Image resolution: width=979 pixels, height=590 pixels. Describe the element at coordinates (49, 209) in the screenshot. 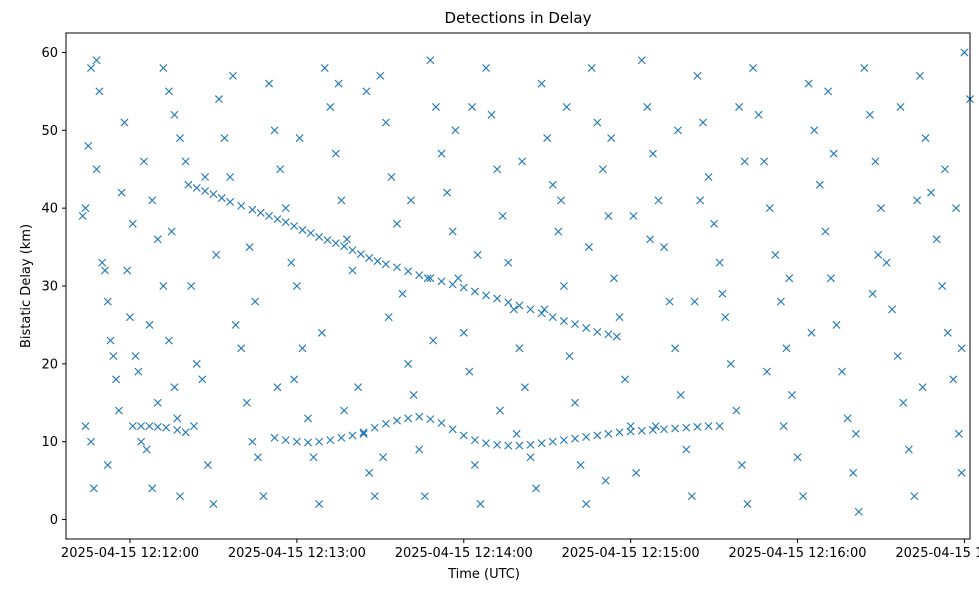

I see `y-tick-label: 40` at that location.